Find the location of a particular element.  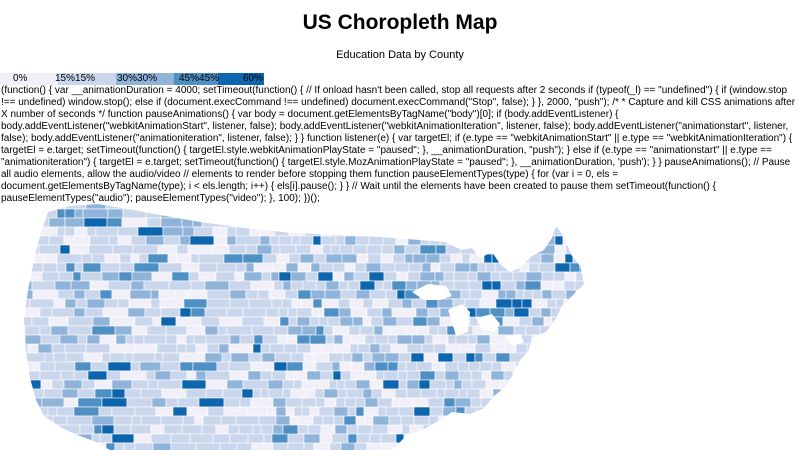

legend-label-0: 0% is located at coordinates (20, 78).